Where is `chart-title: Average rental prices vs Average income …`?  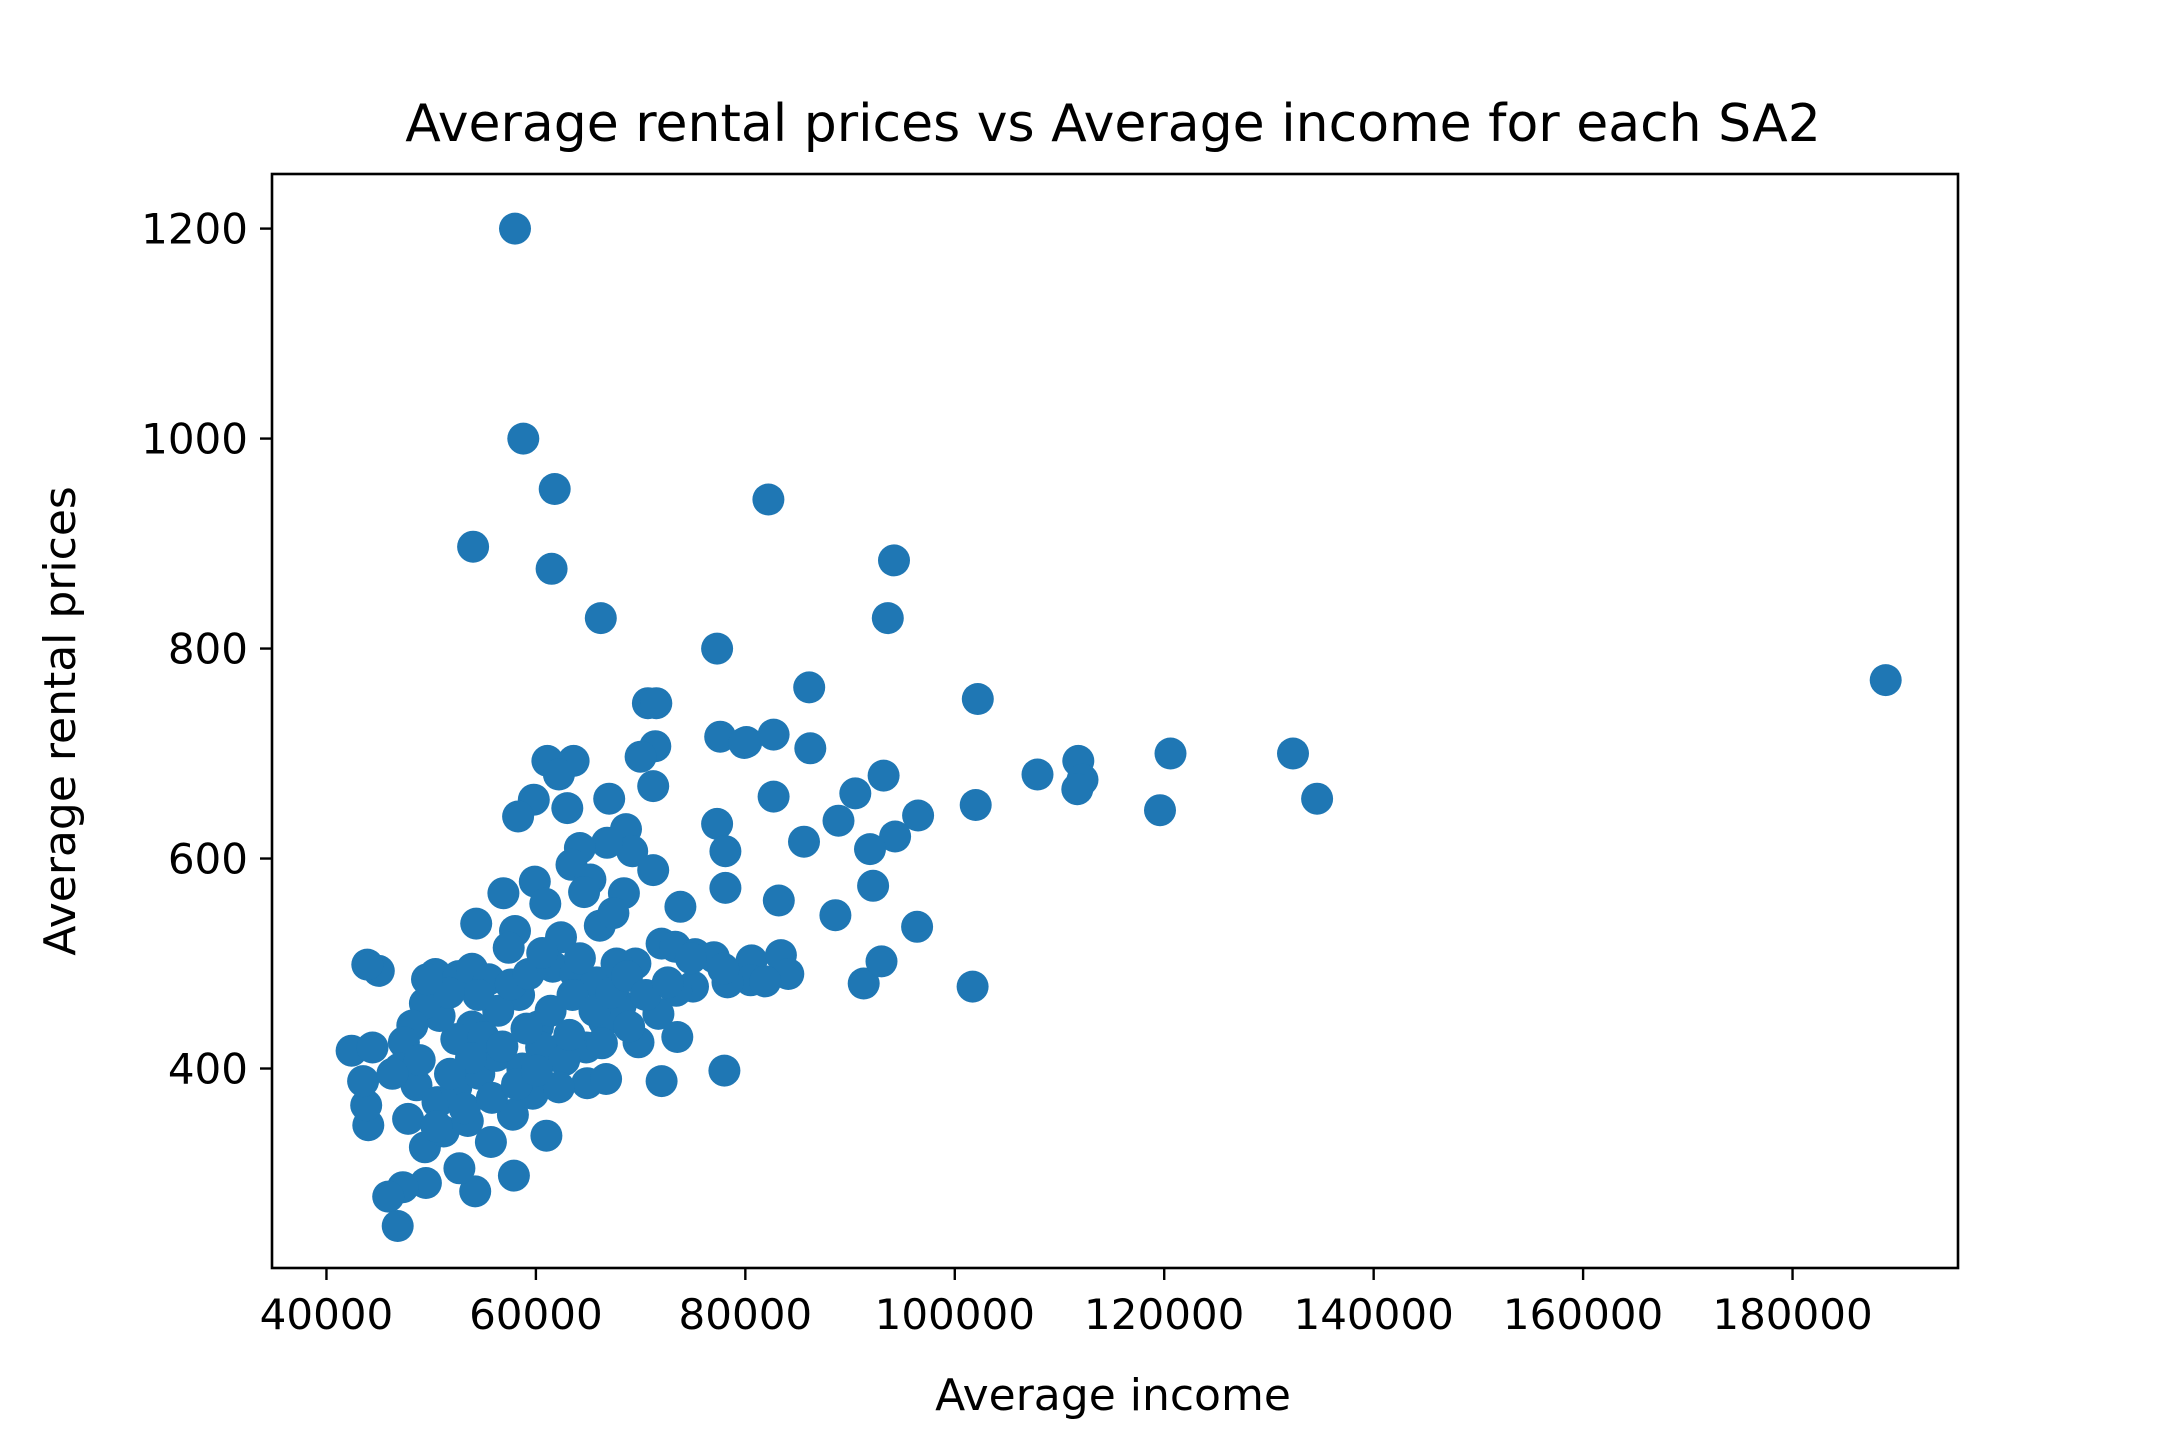
chart-title: Average rental prices vs Average income … is located at coordinates (1113, 124).